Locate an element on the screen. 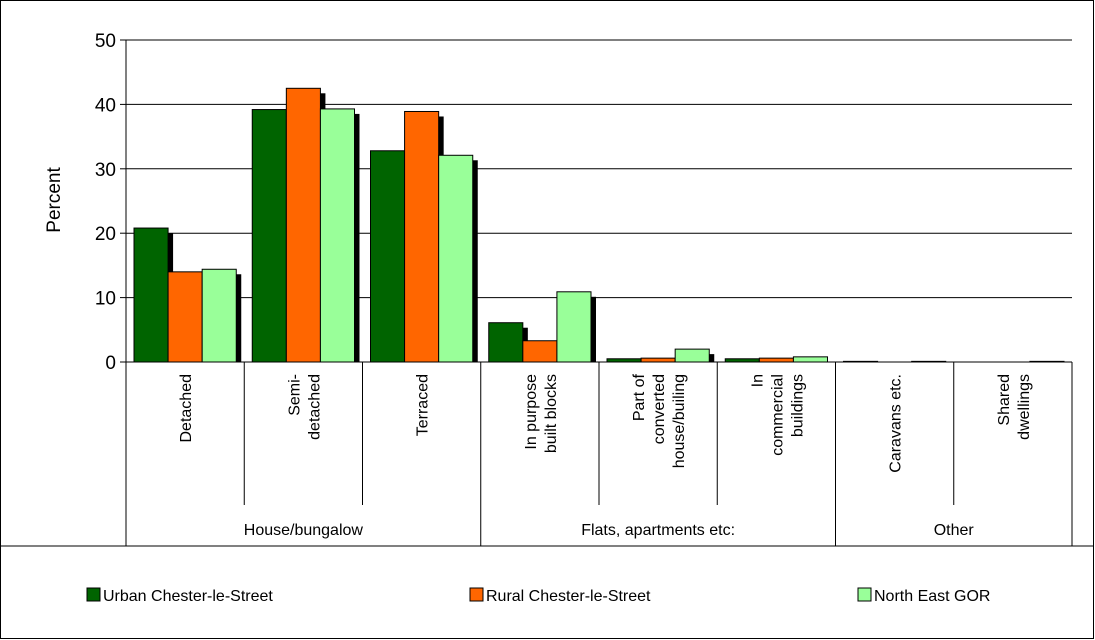 The height and width of the screenshot is (640, 1095). legend-label: Urban Chester-le-Street is located at coordinates (188, 596).